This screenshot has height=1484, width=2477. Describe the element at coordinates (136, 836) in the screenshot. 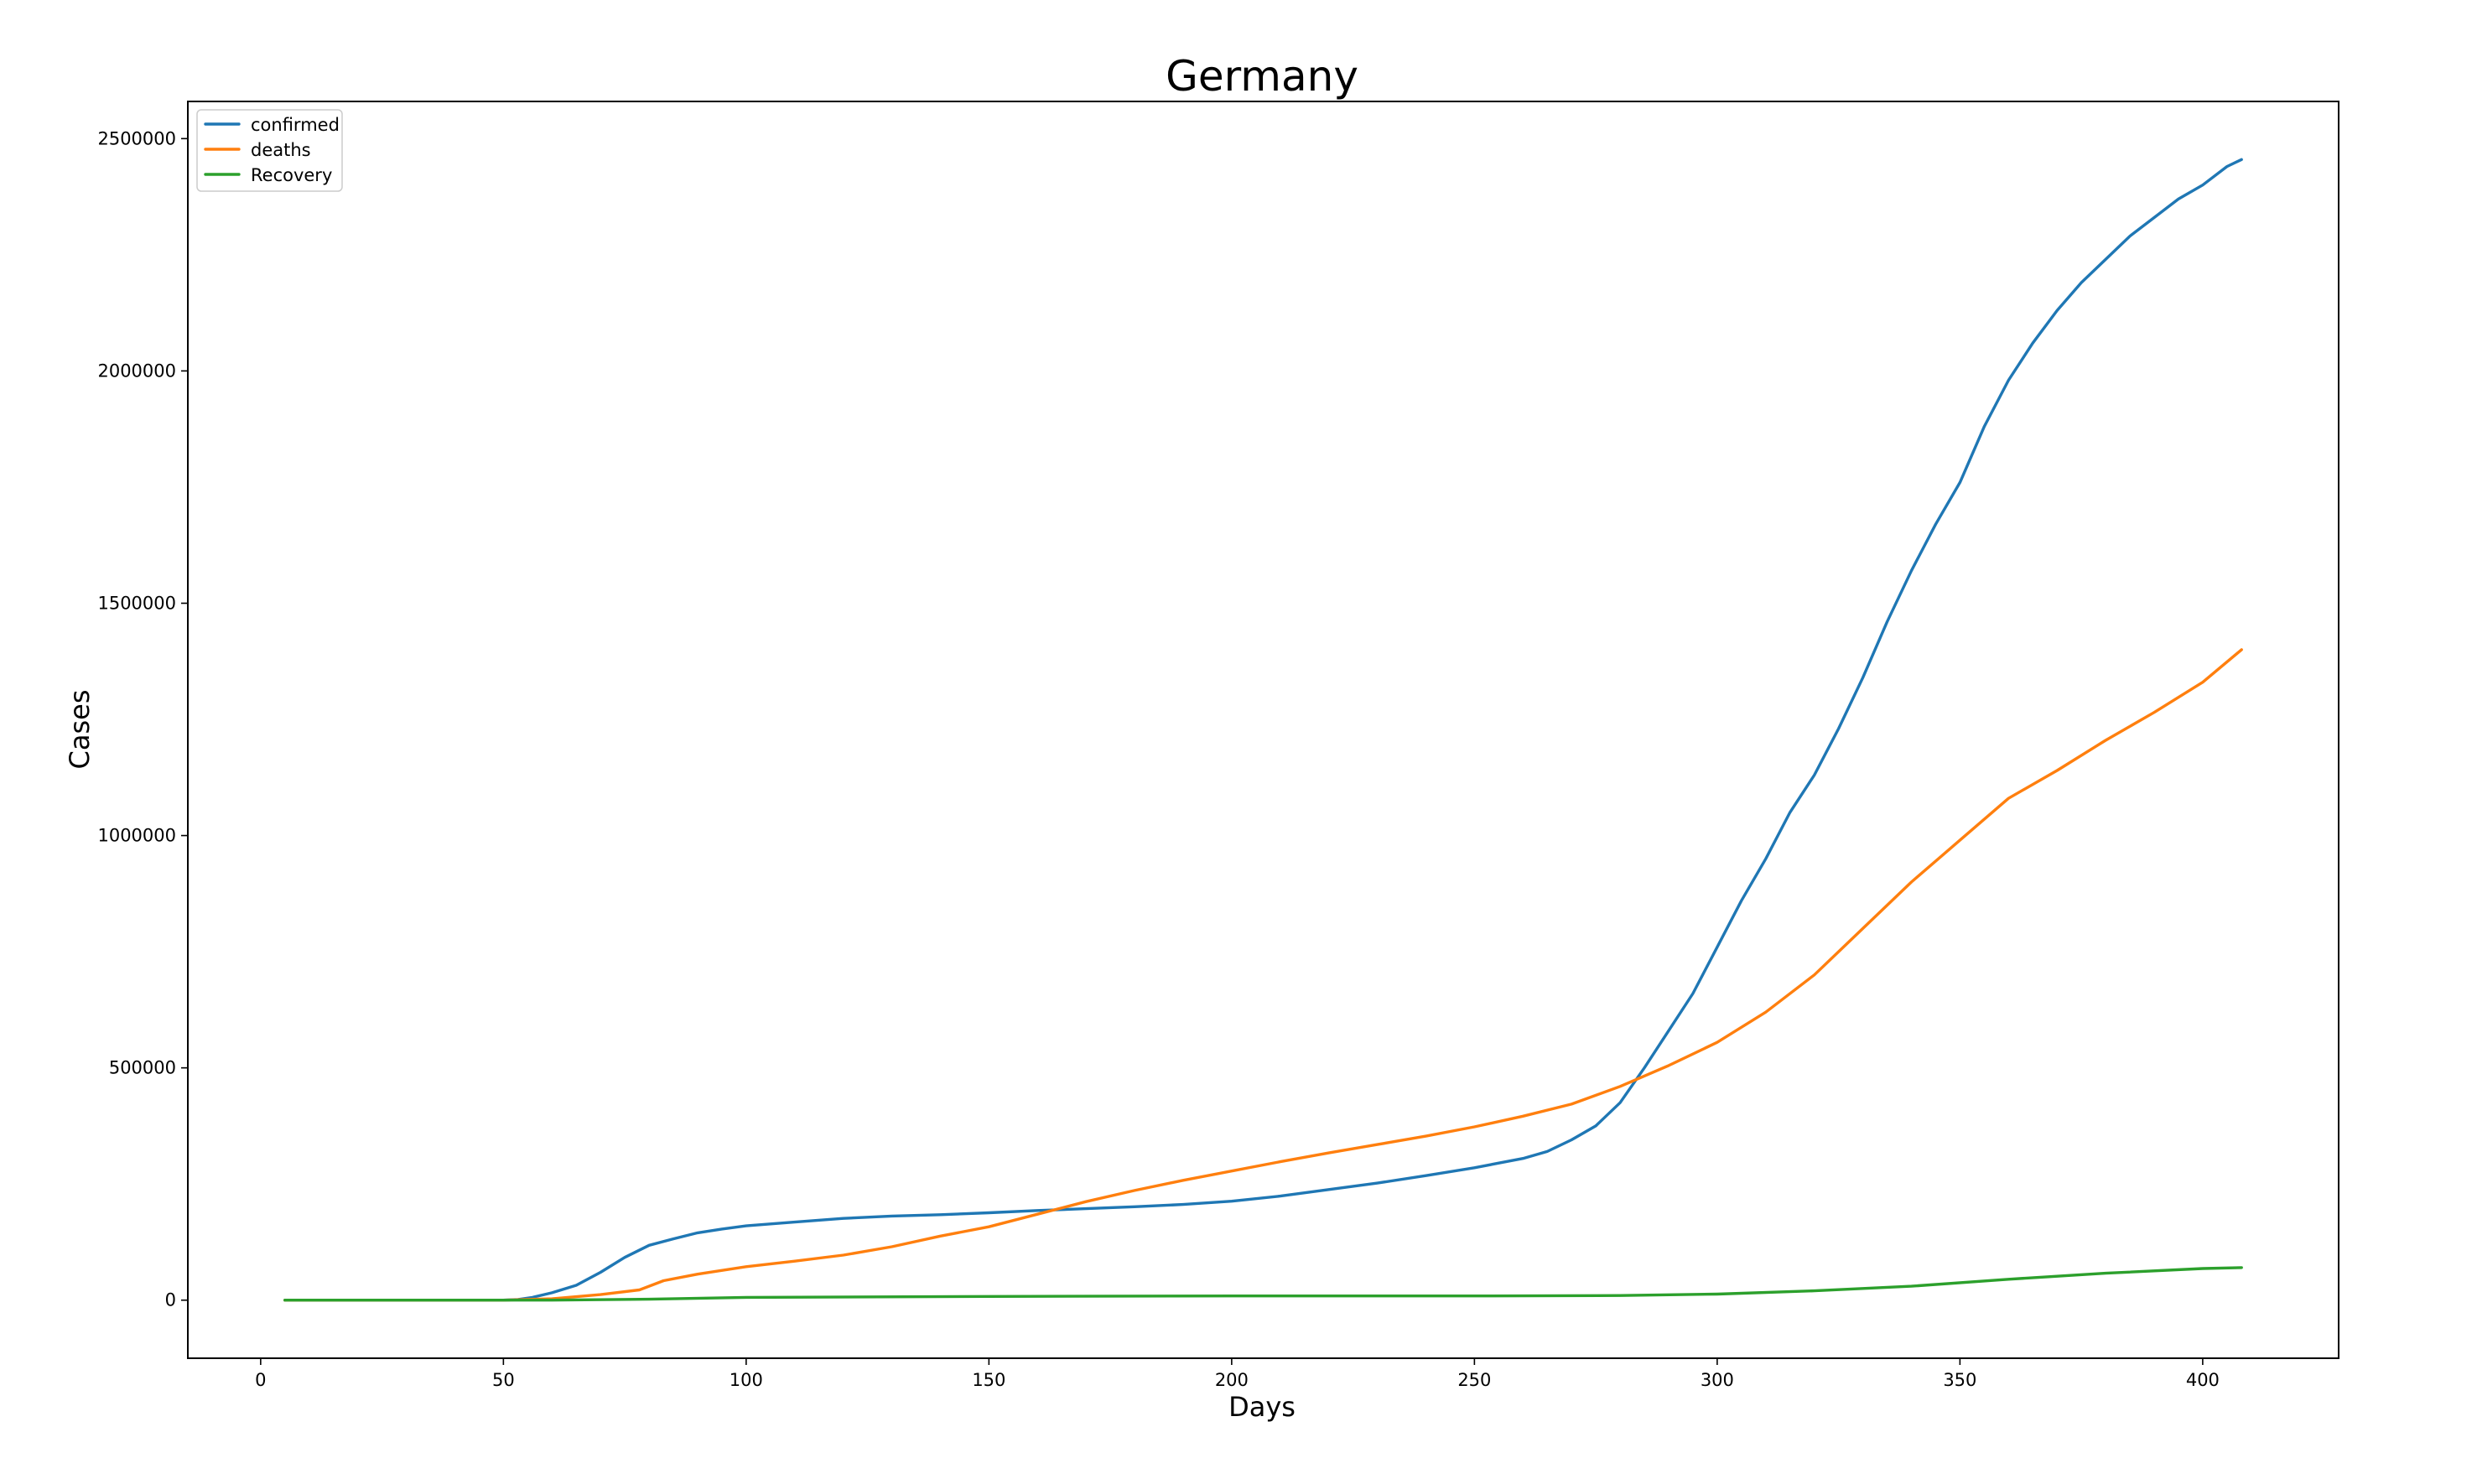

I see `y-tick-label: 1000000` at that location.